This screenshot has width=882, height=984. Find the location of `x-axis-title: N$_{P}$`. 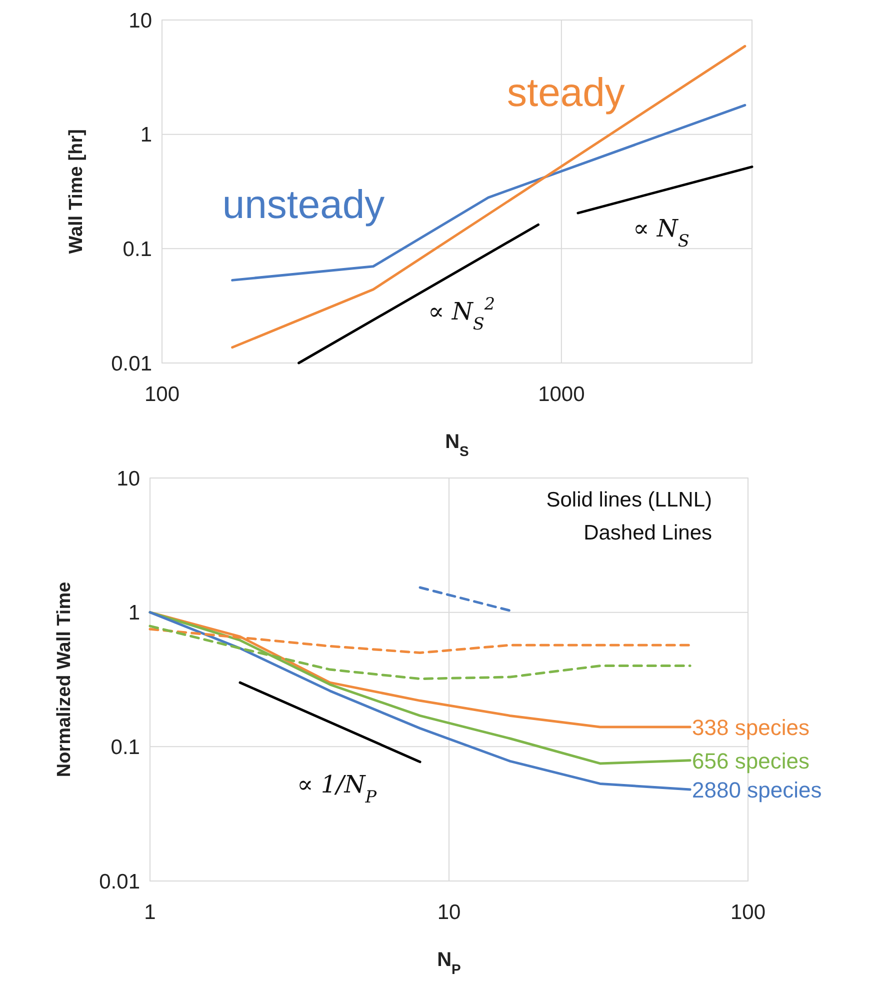

x-axis-title: N$_{P}$ is located at coordinates (449, 963).